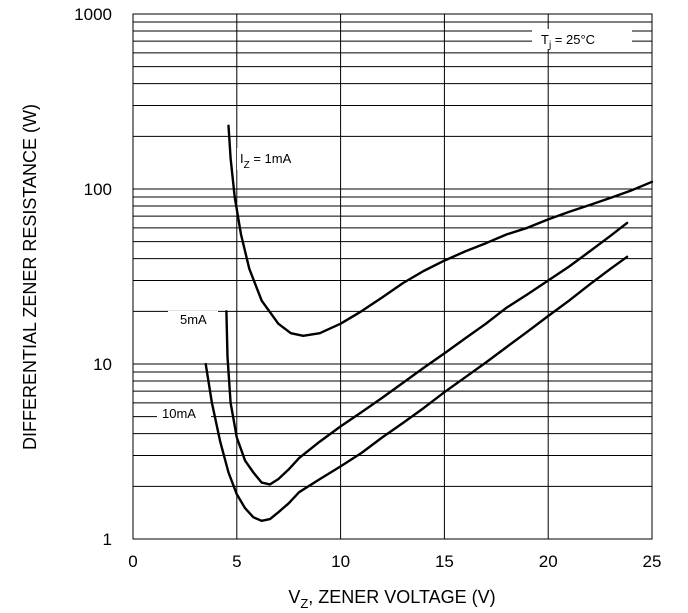 Image resolution: width=688 pixels, height=613 pixels. What do you see at coordinates (30, 277) in the screenshot?
I see `y-axis-title: DIFFERENTIAL ZENER RESISTANCE (W)` at bounding box center [30, 277].